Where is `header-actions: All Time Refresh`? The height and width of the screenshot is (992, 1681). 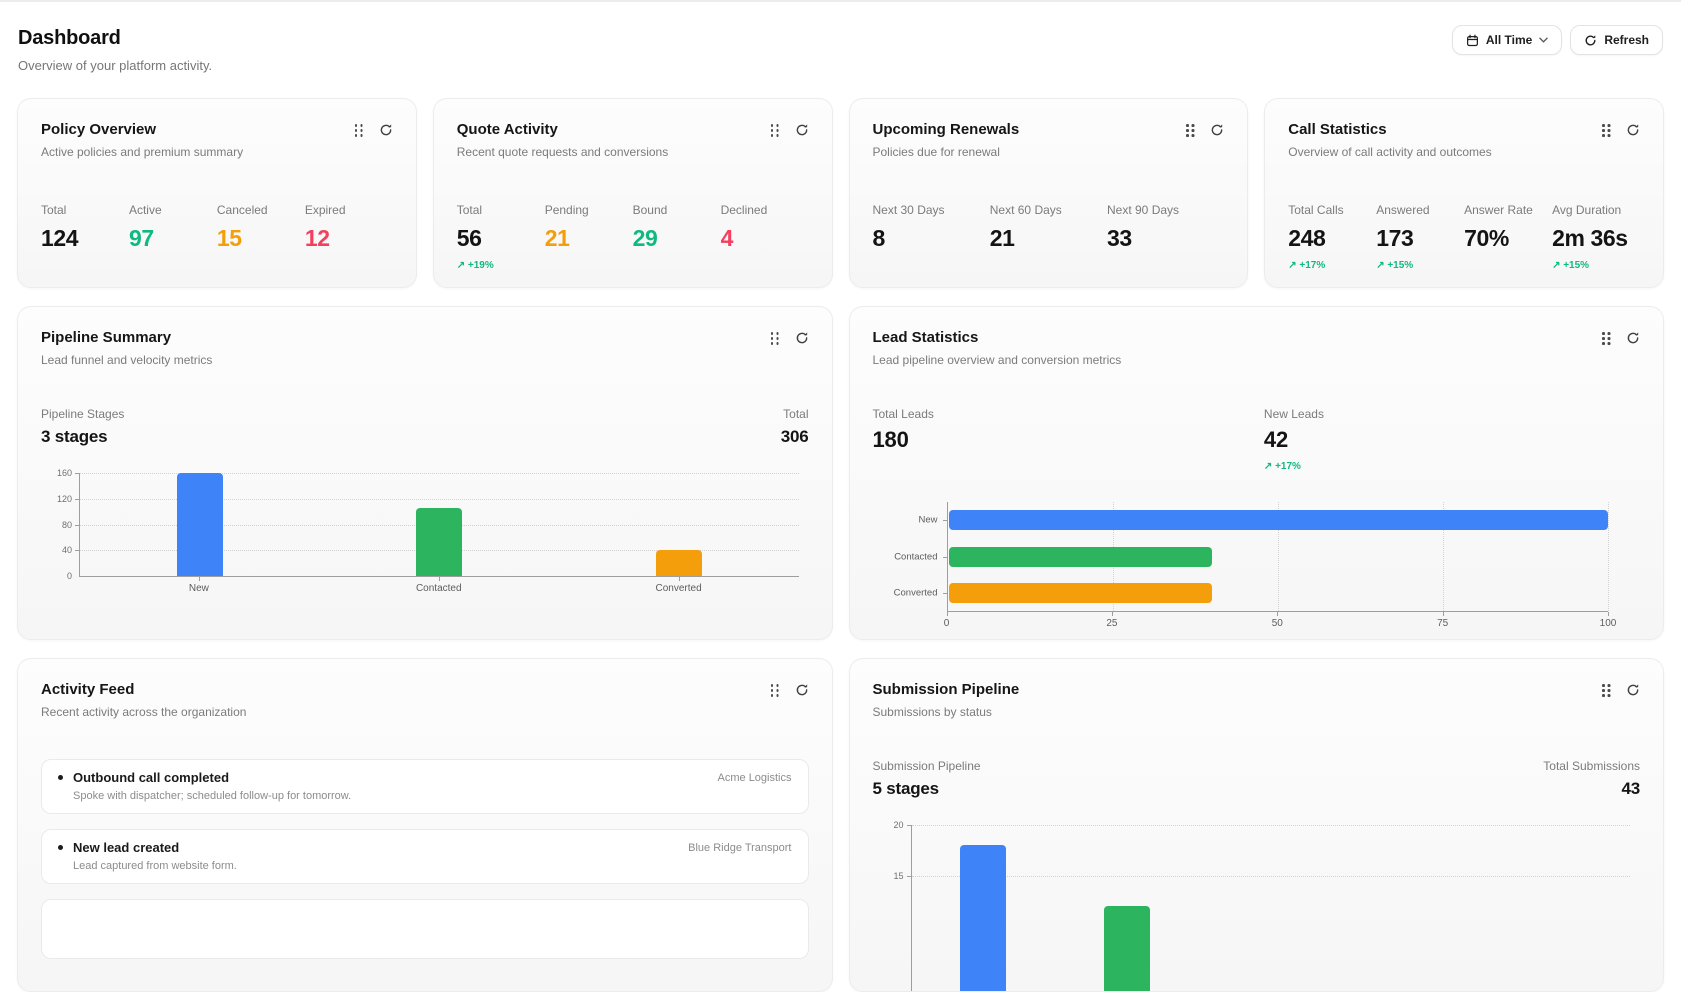
header-actions: All Time Refresh is located at coordinates (1557, 40).